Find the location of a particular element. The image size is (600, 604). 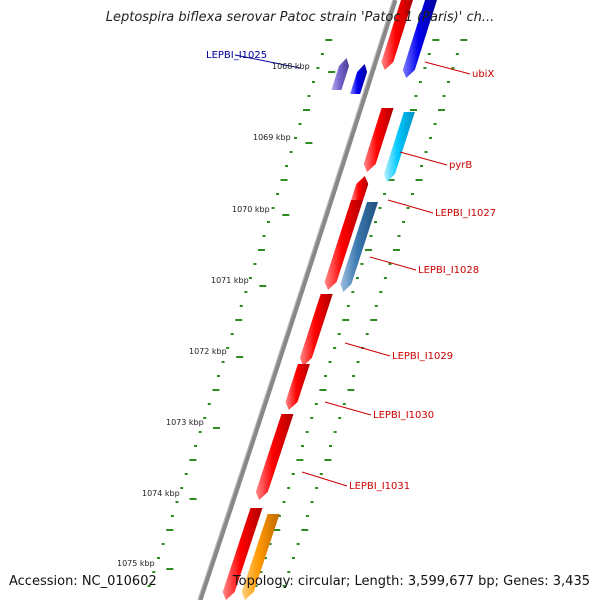

gene-orange is located at coordinates (260, 557).